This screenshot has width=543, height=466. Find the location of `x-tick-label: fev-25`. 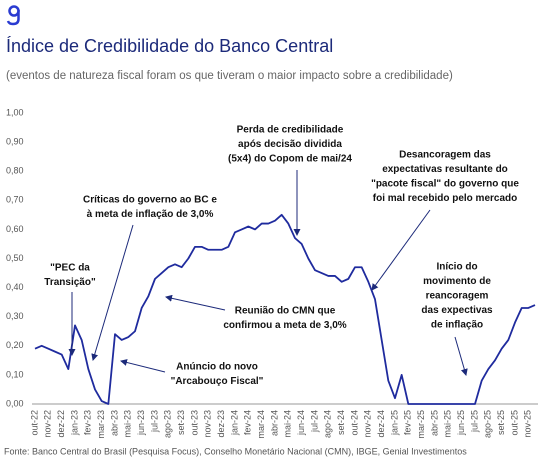

x-tick-label: fev-25 is located at coordinates (408, 422).